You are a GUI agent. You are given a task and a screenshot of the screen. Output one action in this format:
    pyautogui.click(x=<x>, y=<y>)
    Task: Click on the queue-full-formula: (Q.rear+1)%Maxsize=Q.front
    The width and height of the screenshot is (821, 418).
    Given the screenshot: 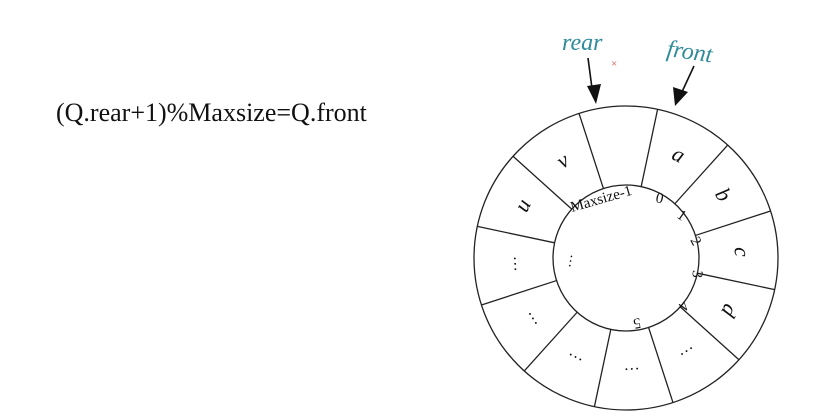 What is the action you would take?
    pyautogui.click(x=211, y=112)
    